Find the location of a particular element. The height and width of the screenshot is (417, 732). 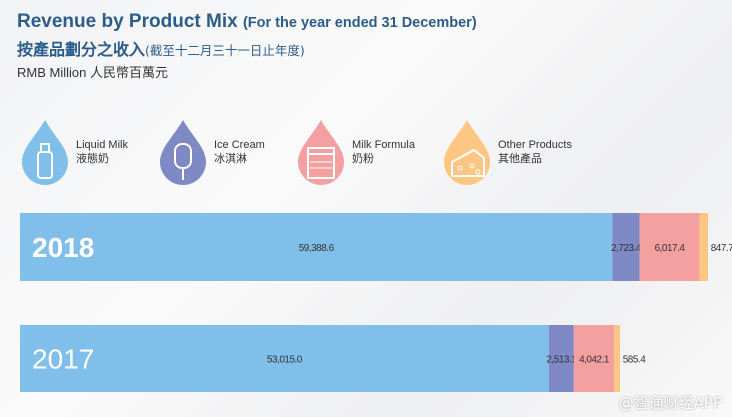

data-label: 59,388.6 is located at coordinates (317, 248).